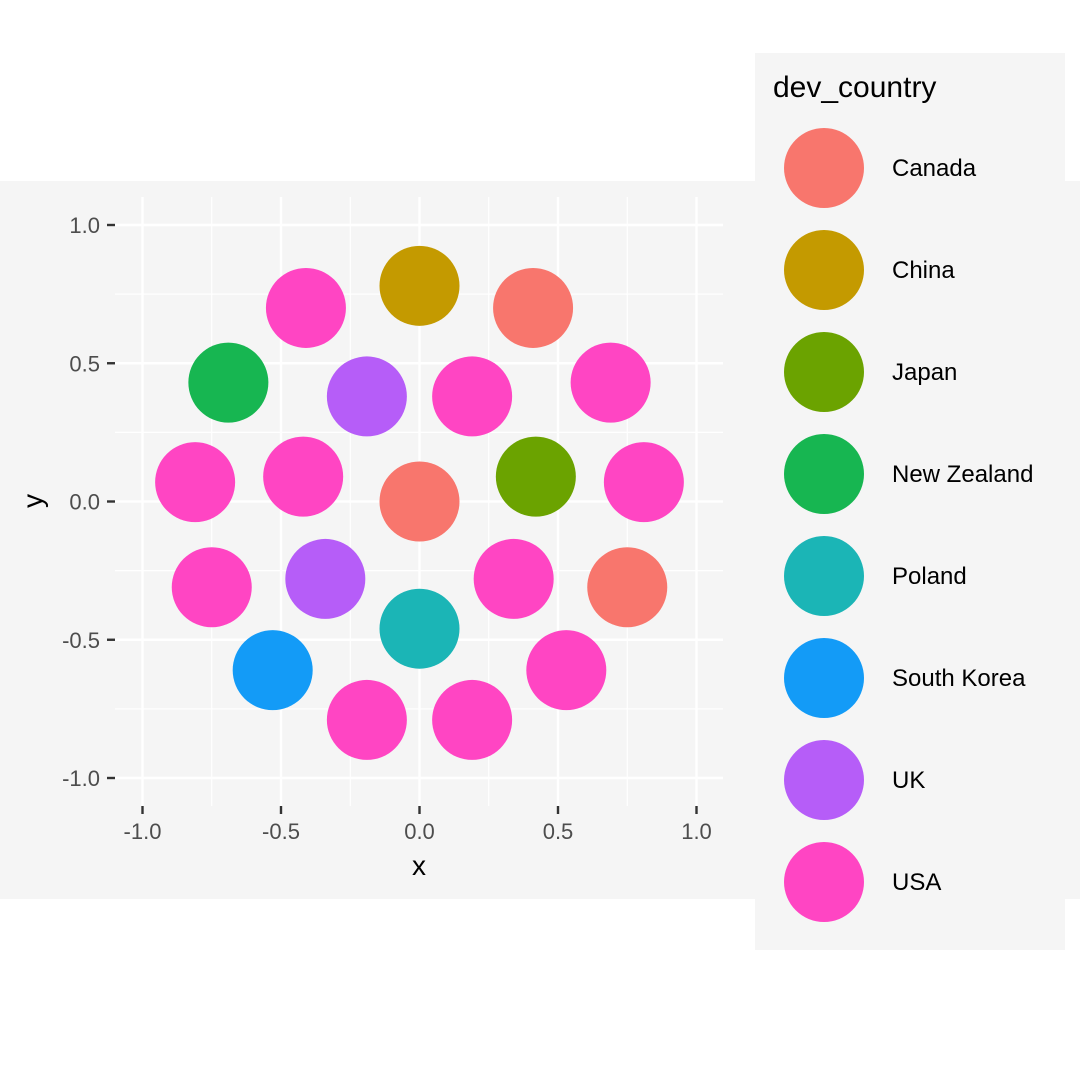 This screenshot has width=1080, height=1080. Describe the element at coordinates (929, 576) in the screenshot. I see `legend-label: Poland` at that location.